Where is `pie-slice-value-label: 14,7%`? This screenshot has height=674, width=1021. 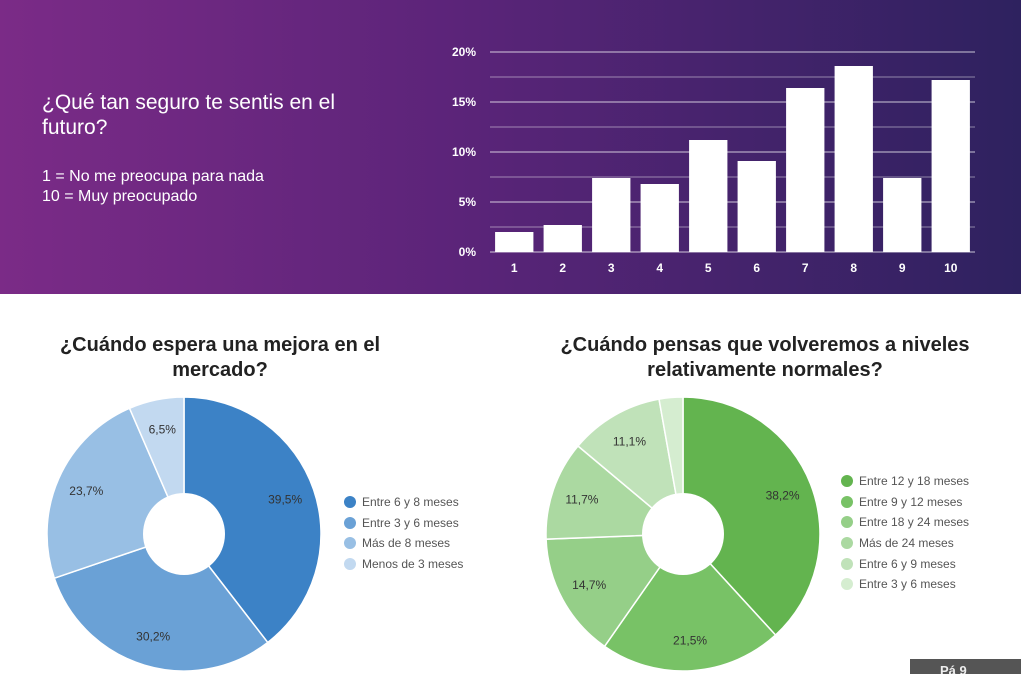
pie-slice-value-label: 14,7% is located at coordinates (589, 585).